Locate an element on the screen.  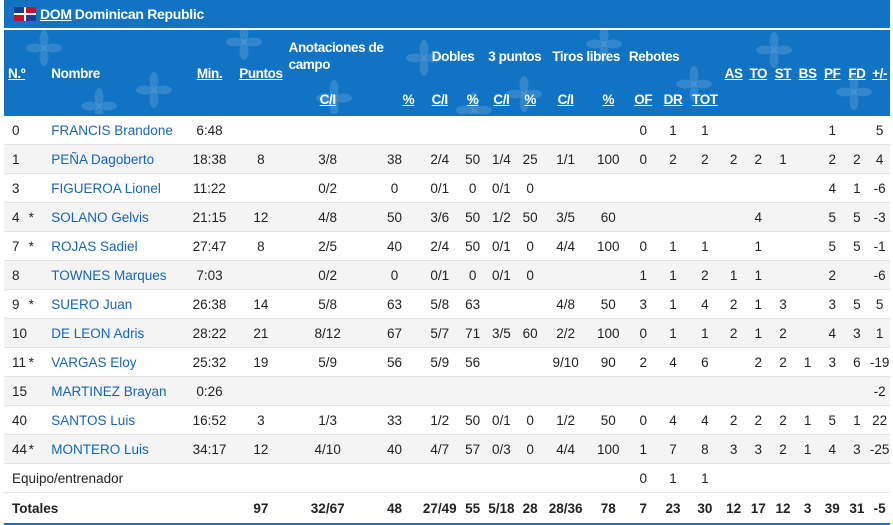
table-row: 8 TOWNES Marques 7:03 0/2 0 0/1 0 0/1 0 1 1 2 1 1 2 -6 is located at coordinates (447, 275).